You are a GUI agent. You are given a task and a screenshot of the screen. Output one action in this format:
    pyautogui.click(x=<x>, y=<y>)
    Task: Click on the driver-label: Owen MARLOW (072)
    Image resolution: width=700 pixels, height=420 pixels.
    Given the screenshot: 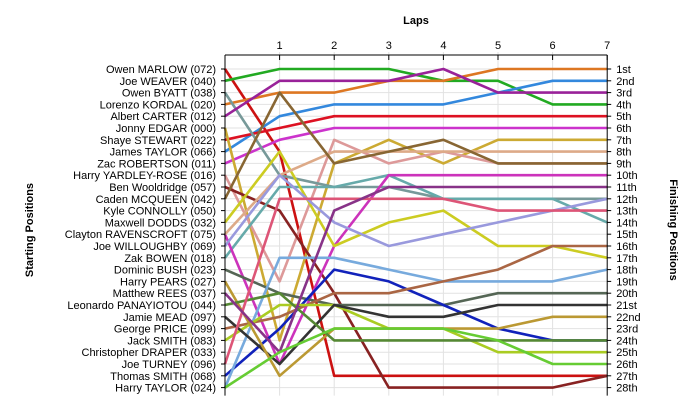 What is the action you would take?
    pyautogui.click(x=161, y=70)
    